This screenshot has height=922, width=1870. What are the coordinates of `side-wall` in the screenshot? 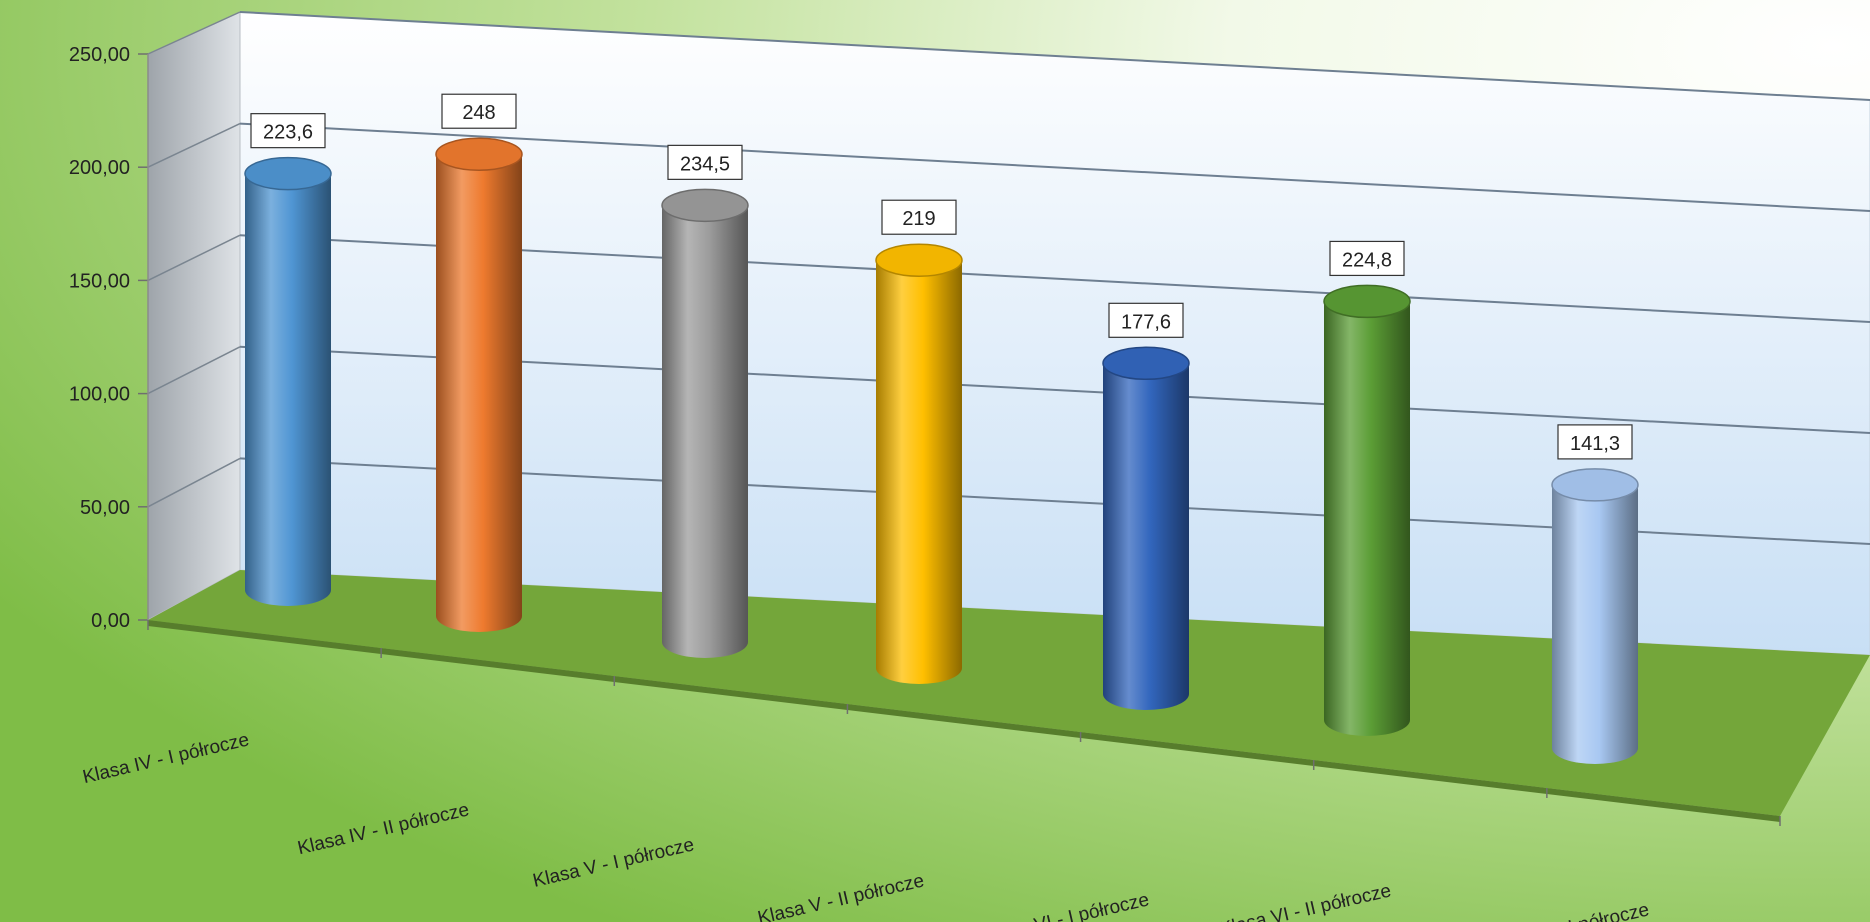 It's located at (194, 316).